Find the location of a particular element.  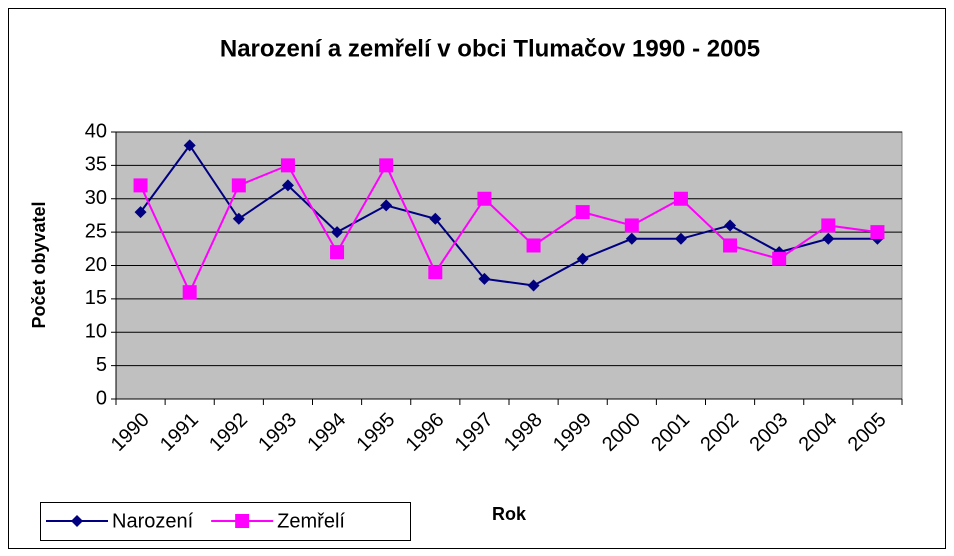

x-axis-label: Rok is located at coordinates (509, 514).